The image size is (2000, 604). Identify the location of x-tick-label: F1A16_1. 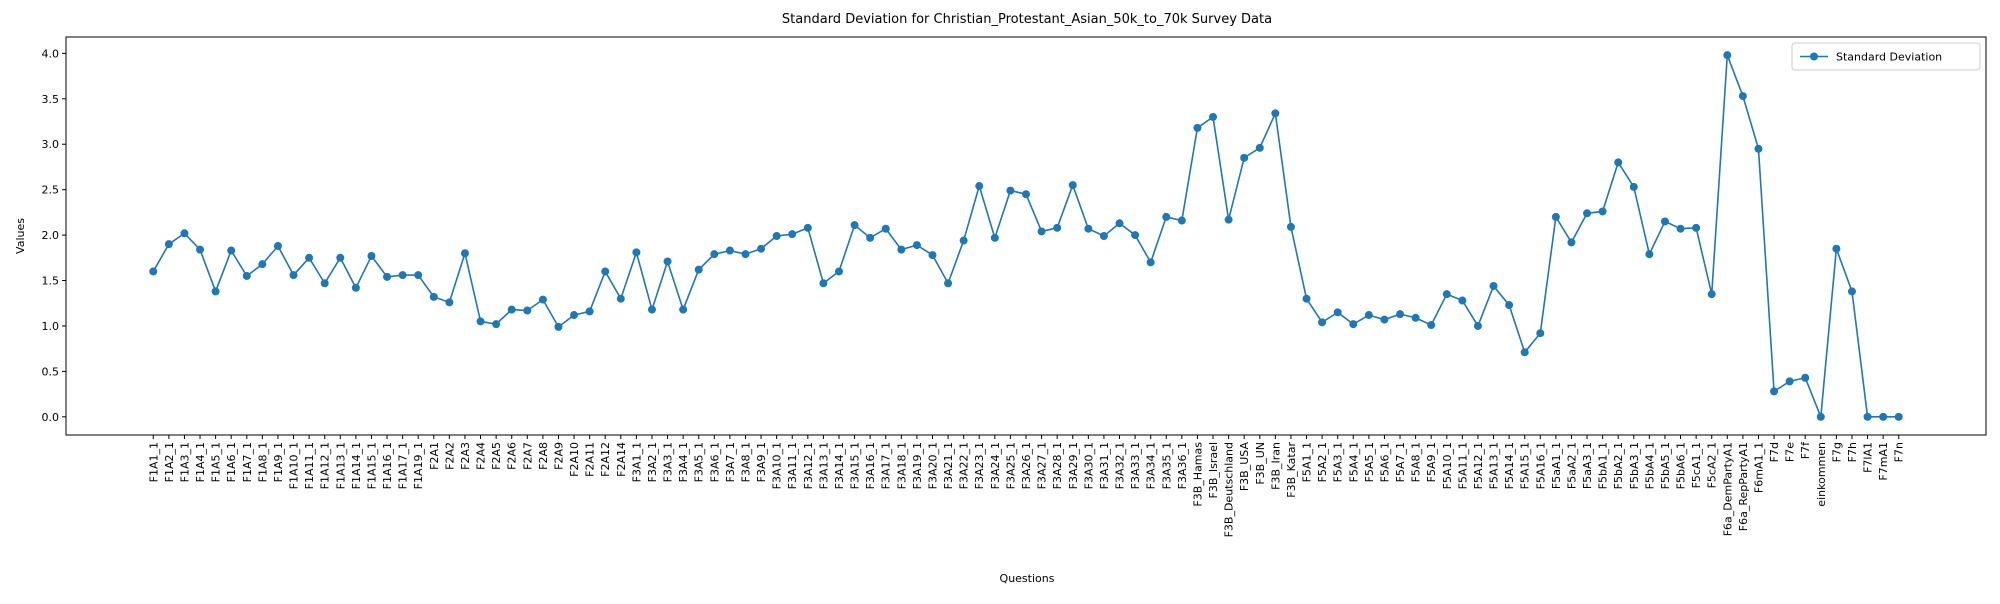
(387, 465).